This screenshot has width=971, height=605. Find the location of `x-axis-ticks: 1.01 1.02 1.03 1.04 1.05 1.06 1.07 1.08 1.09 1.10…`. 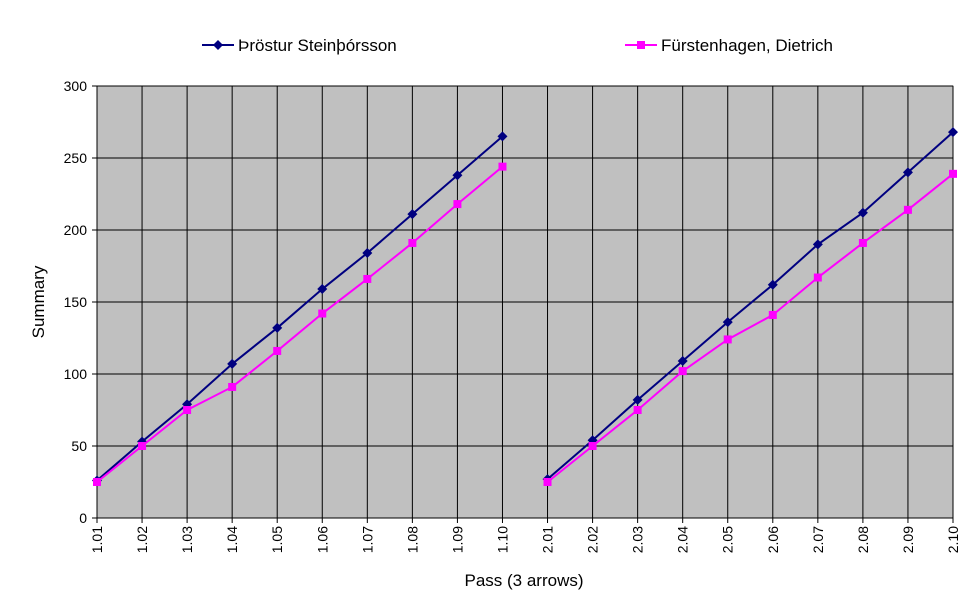

x-axis-ticks: 1.01 1.02 1.03 1.04 1.05 1.06 1.07 1.08 1.09 1.10… is located at coordinates (525, 535).